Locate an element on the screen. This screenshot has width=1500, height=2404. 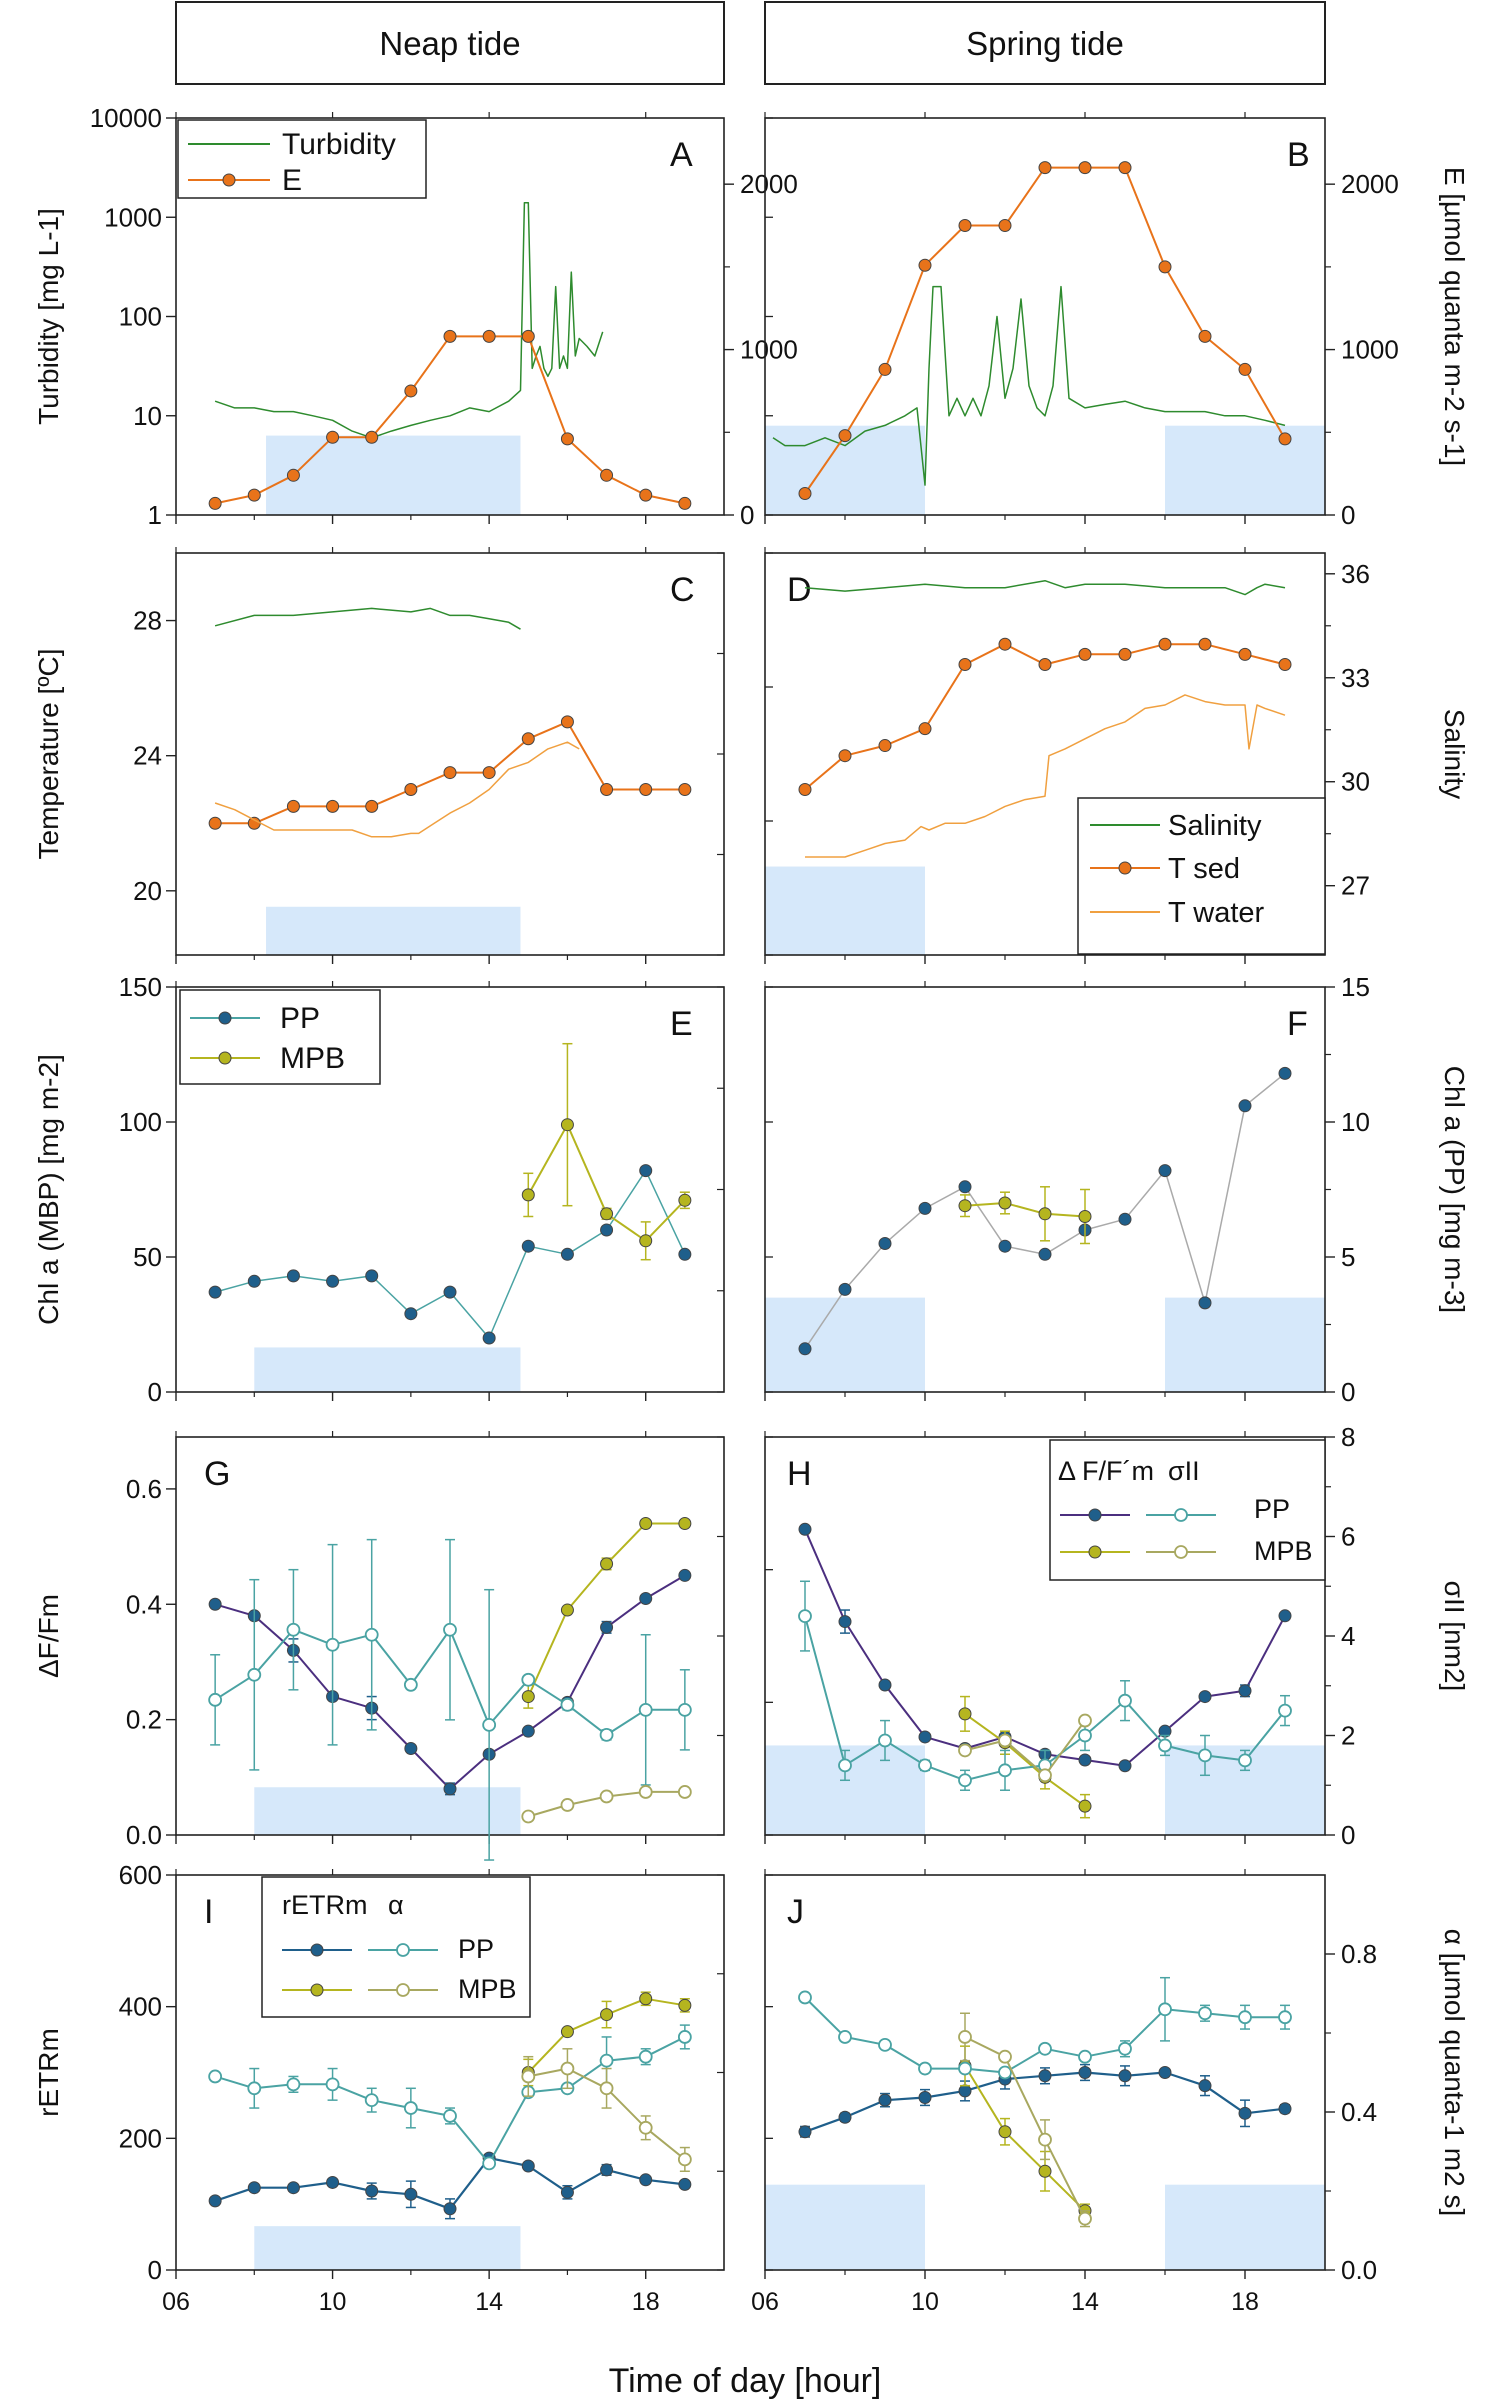
panel-g-series--f-fm-mpb-line is located at coordinates (606, 1610).